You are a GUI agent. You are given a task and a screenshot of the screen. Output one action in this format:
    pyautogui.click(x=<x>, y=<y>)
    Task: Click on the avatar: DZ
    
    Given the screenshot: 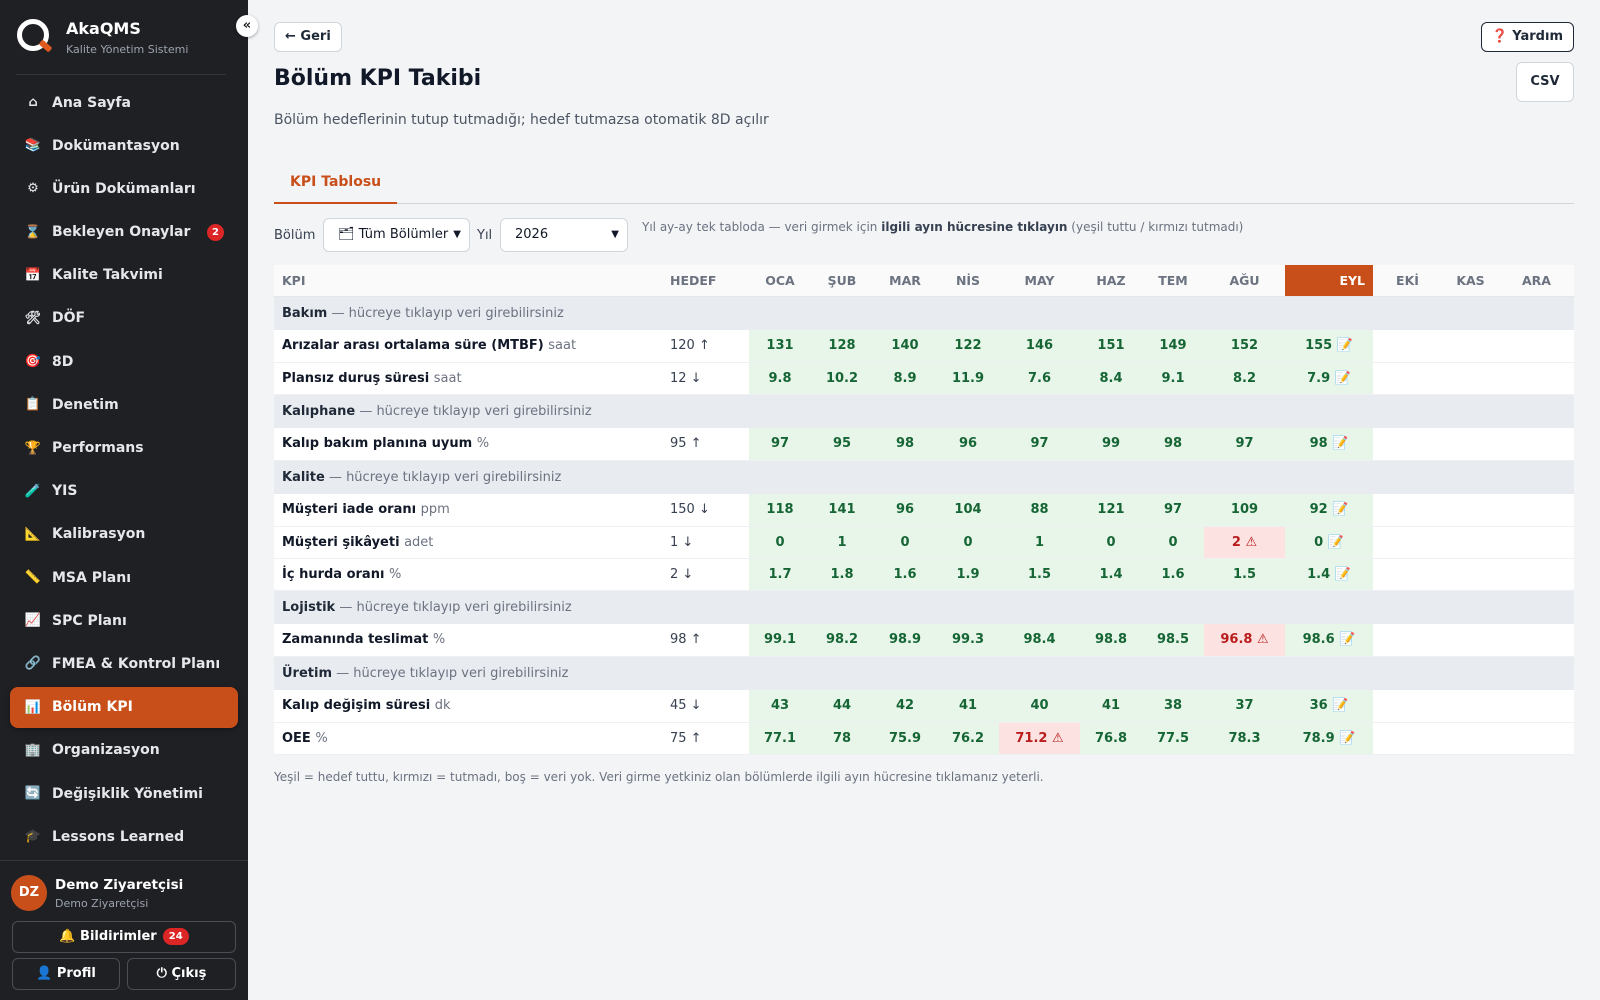 What is the action you would take?
    pyautogui.click(x=29, y=893)
    